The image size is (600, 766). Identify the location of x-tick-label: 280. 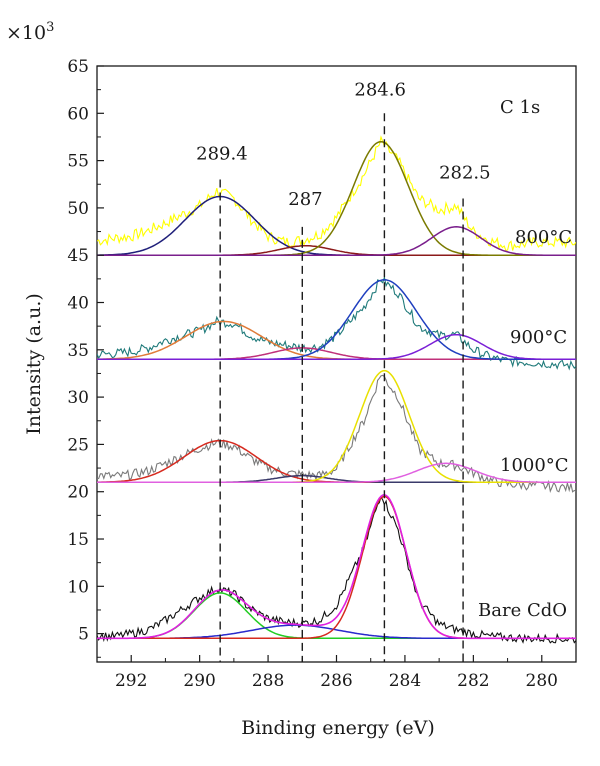
(542, 681).